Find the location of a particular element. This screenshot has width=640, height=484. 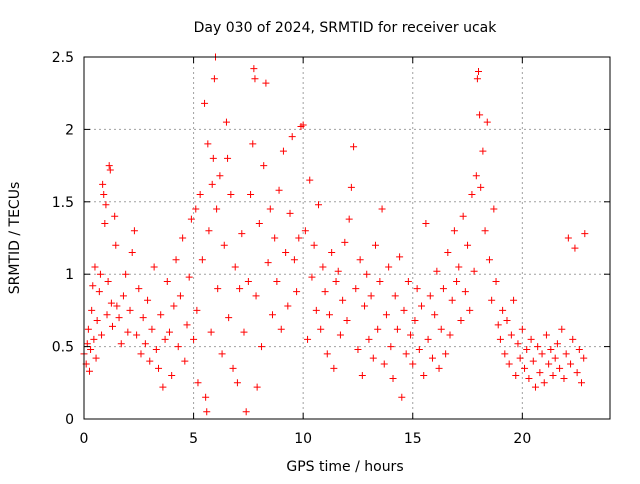

y-tick-label: 0 is located at coordinates (69, 420).